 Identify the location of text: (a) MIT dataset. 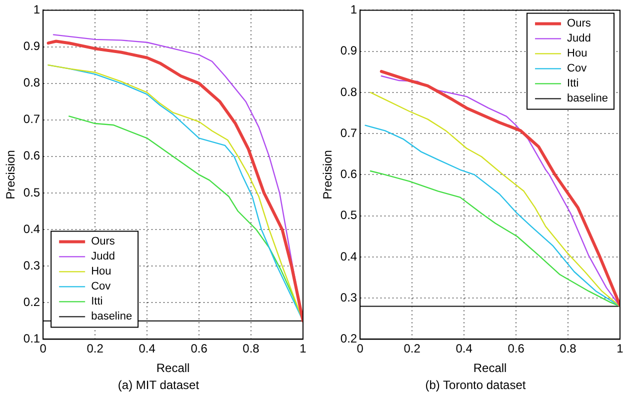
(158, 385).